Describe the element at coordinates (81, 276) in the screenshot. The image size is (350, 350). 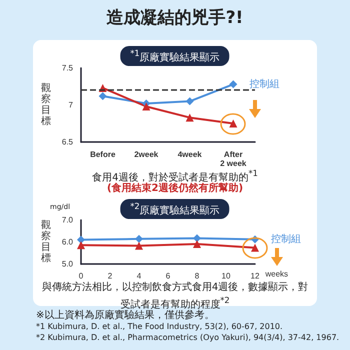
I see `x-tick-label: 0` at that location.